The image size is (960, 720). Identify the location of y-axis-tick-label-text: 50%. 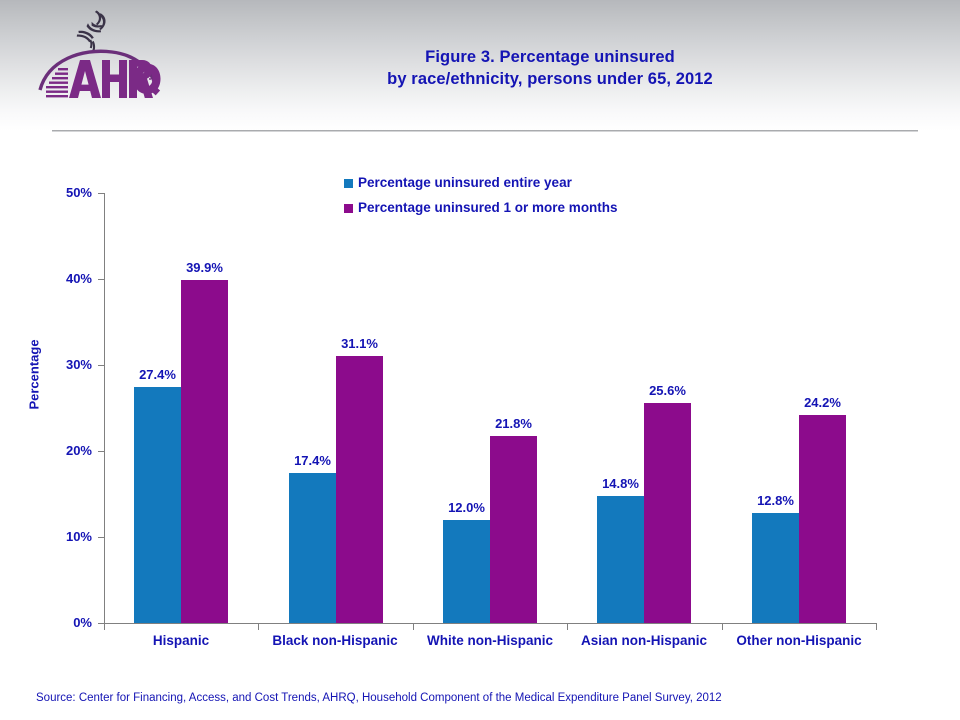
(78, 192).